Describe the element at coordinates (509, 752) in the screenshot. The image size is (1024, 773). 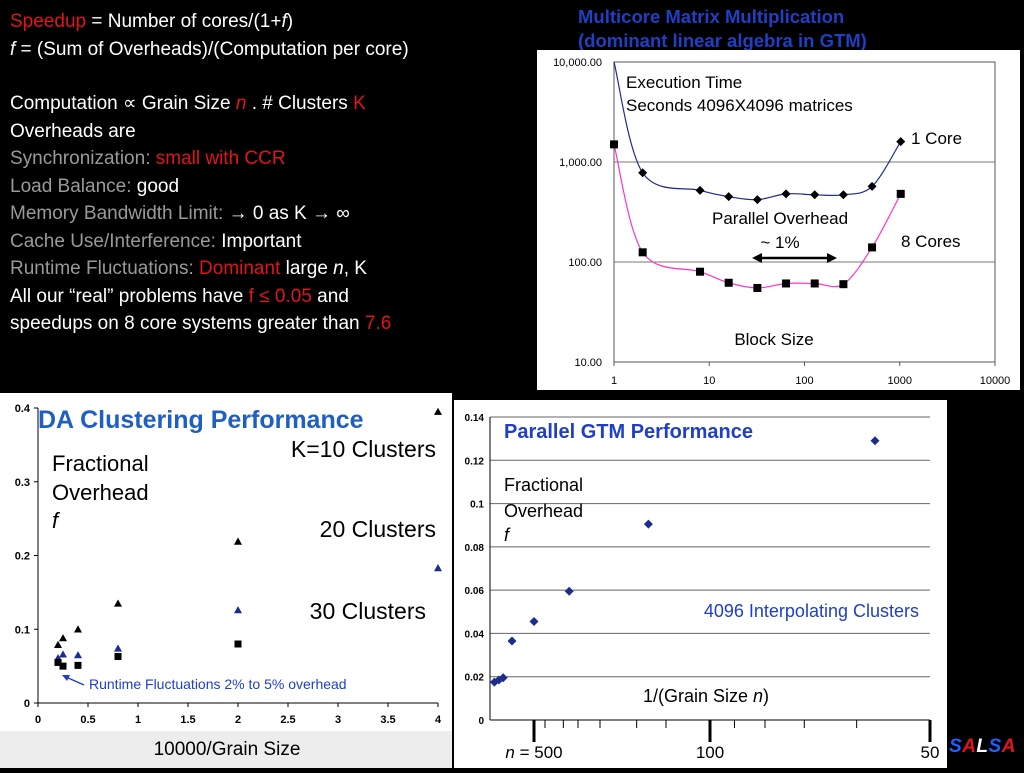
I see `x-tick-label-part: n` at that location.